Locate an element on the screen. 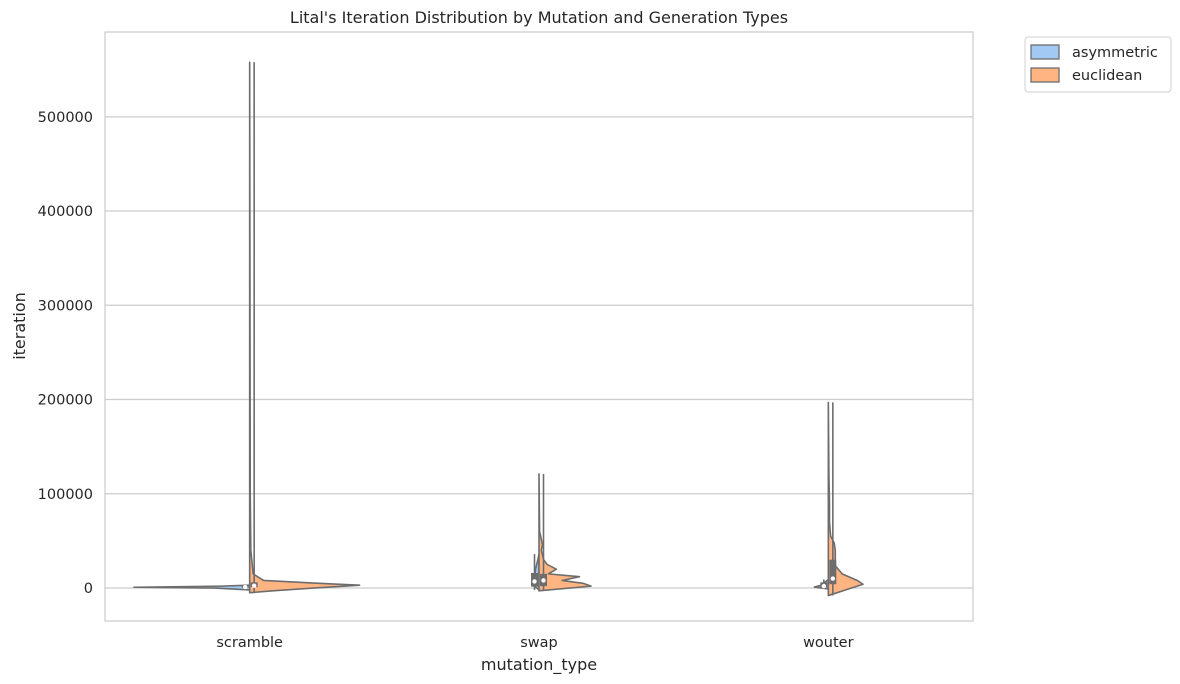  x-axis-ticks: scramble swap wouter is located at coordinates (534, 643).